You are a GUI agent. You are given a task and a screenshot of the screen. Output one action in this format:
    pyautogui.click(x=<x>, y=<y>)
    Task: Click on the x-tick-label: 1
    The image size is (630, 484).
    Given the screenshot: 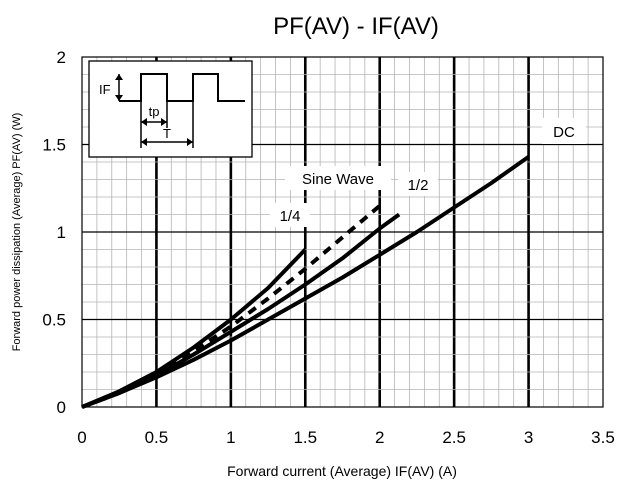 What is the action you would take?
    pyautogui.click(x=230, y=437)
    